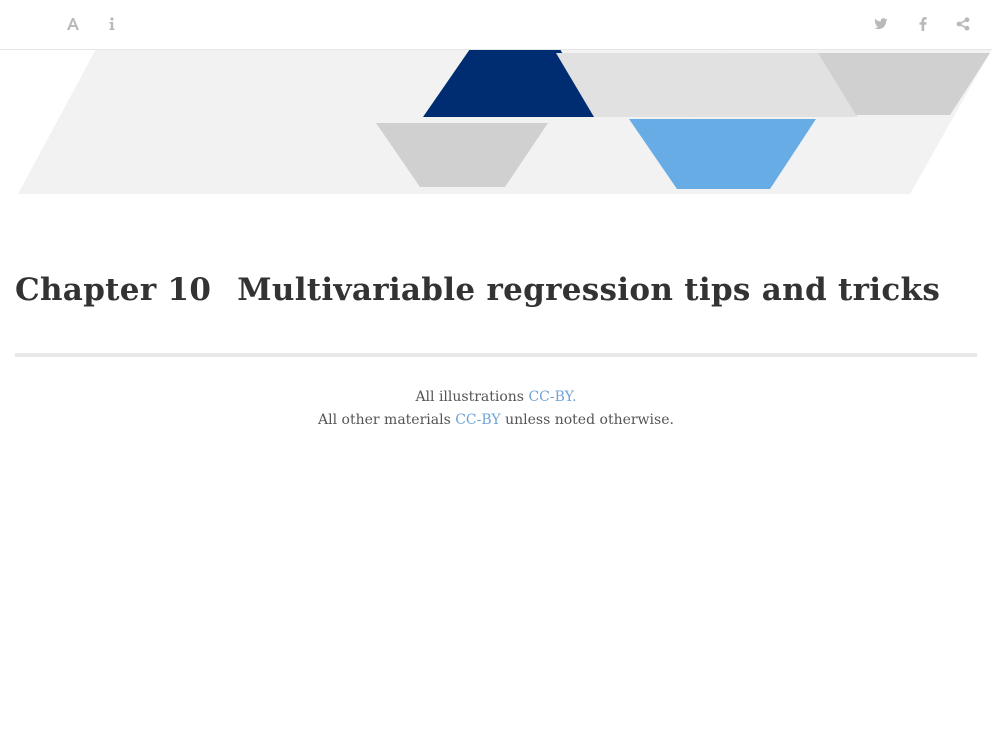 The image size is (992, 744). Describe the element at coordinates (478, 420) in the screenshot. I see `cc-by-materials-link: CC-BY` at that location.